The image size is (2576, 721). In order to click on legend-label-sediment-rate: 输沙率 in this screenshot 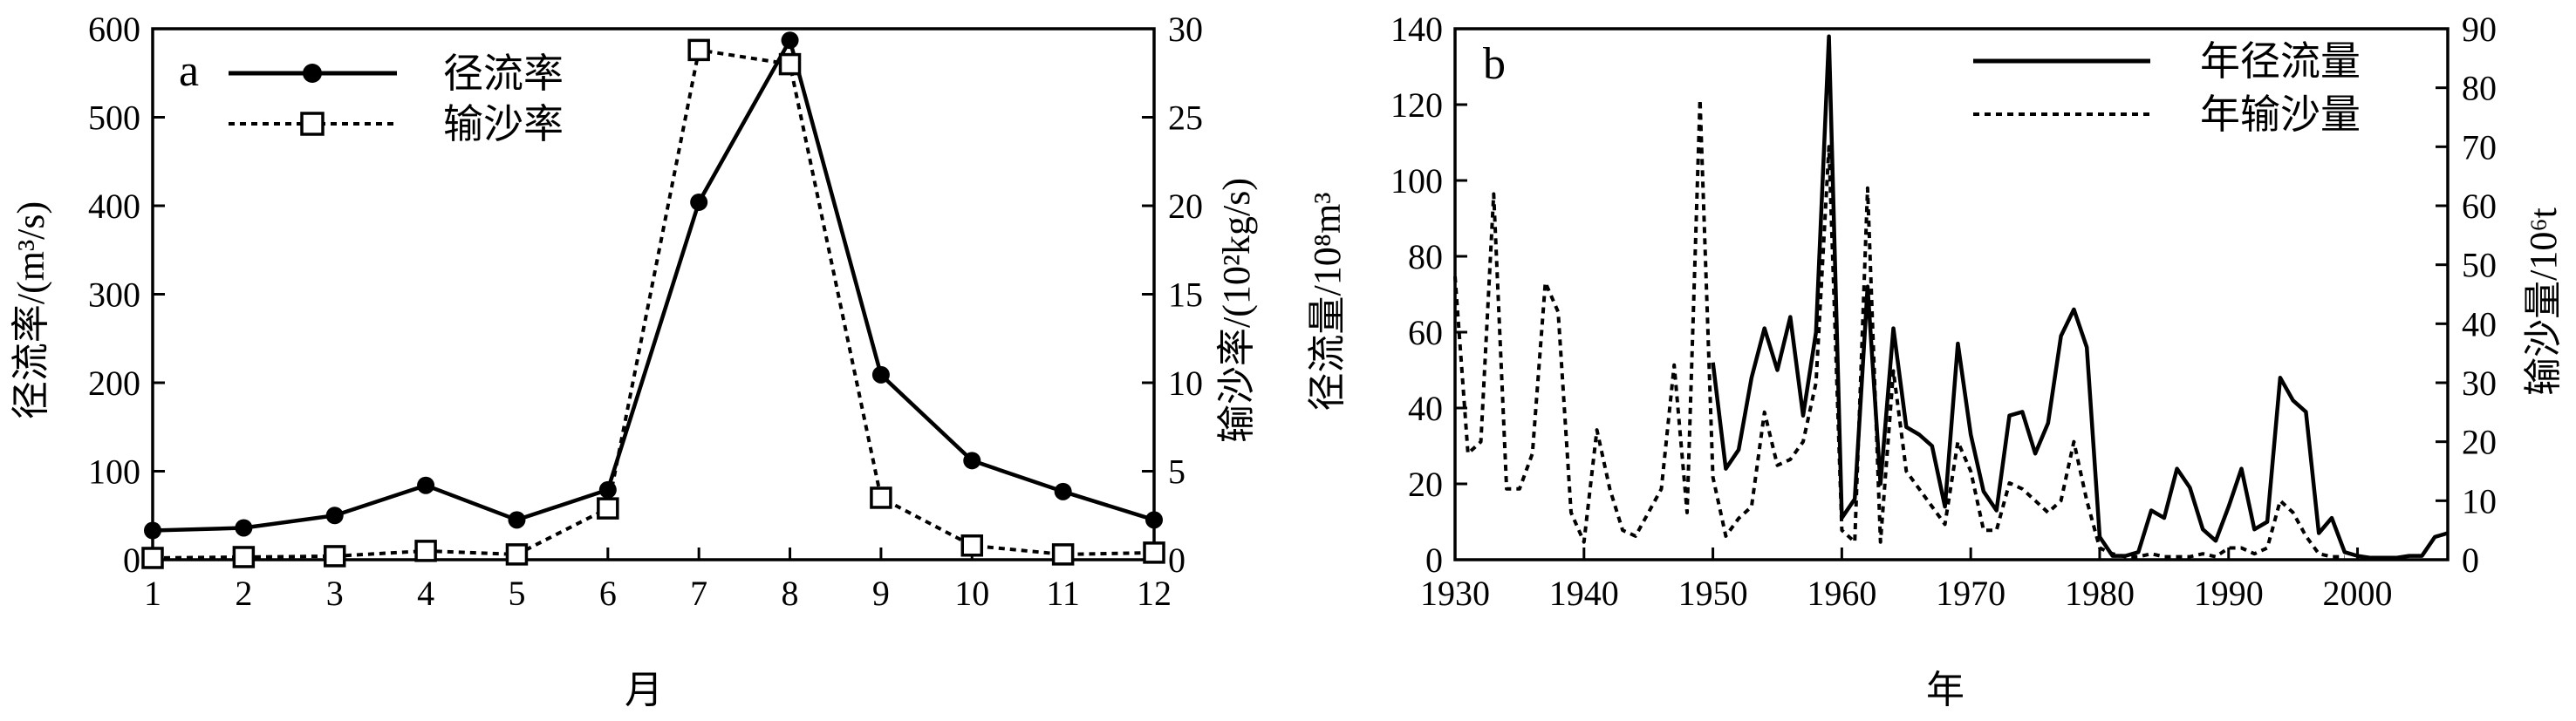, I will do `click(503, 124)`.